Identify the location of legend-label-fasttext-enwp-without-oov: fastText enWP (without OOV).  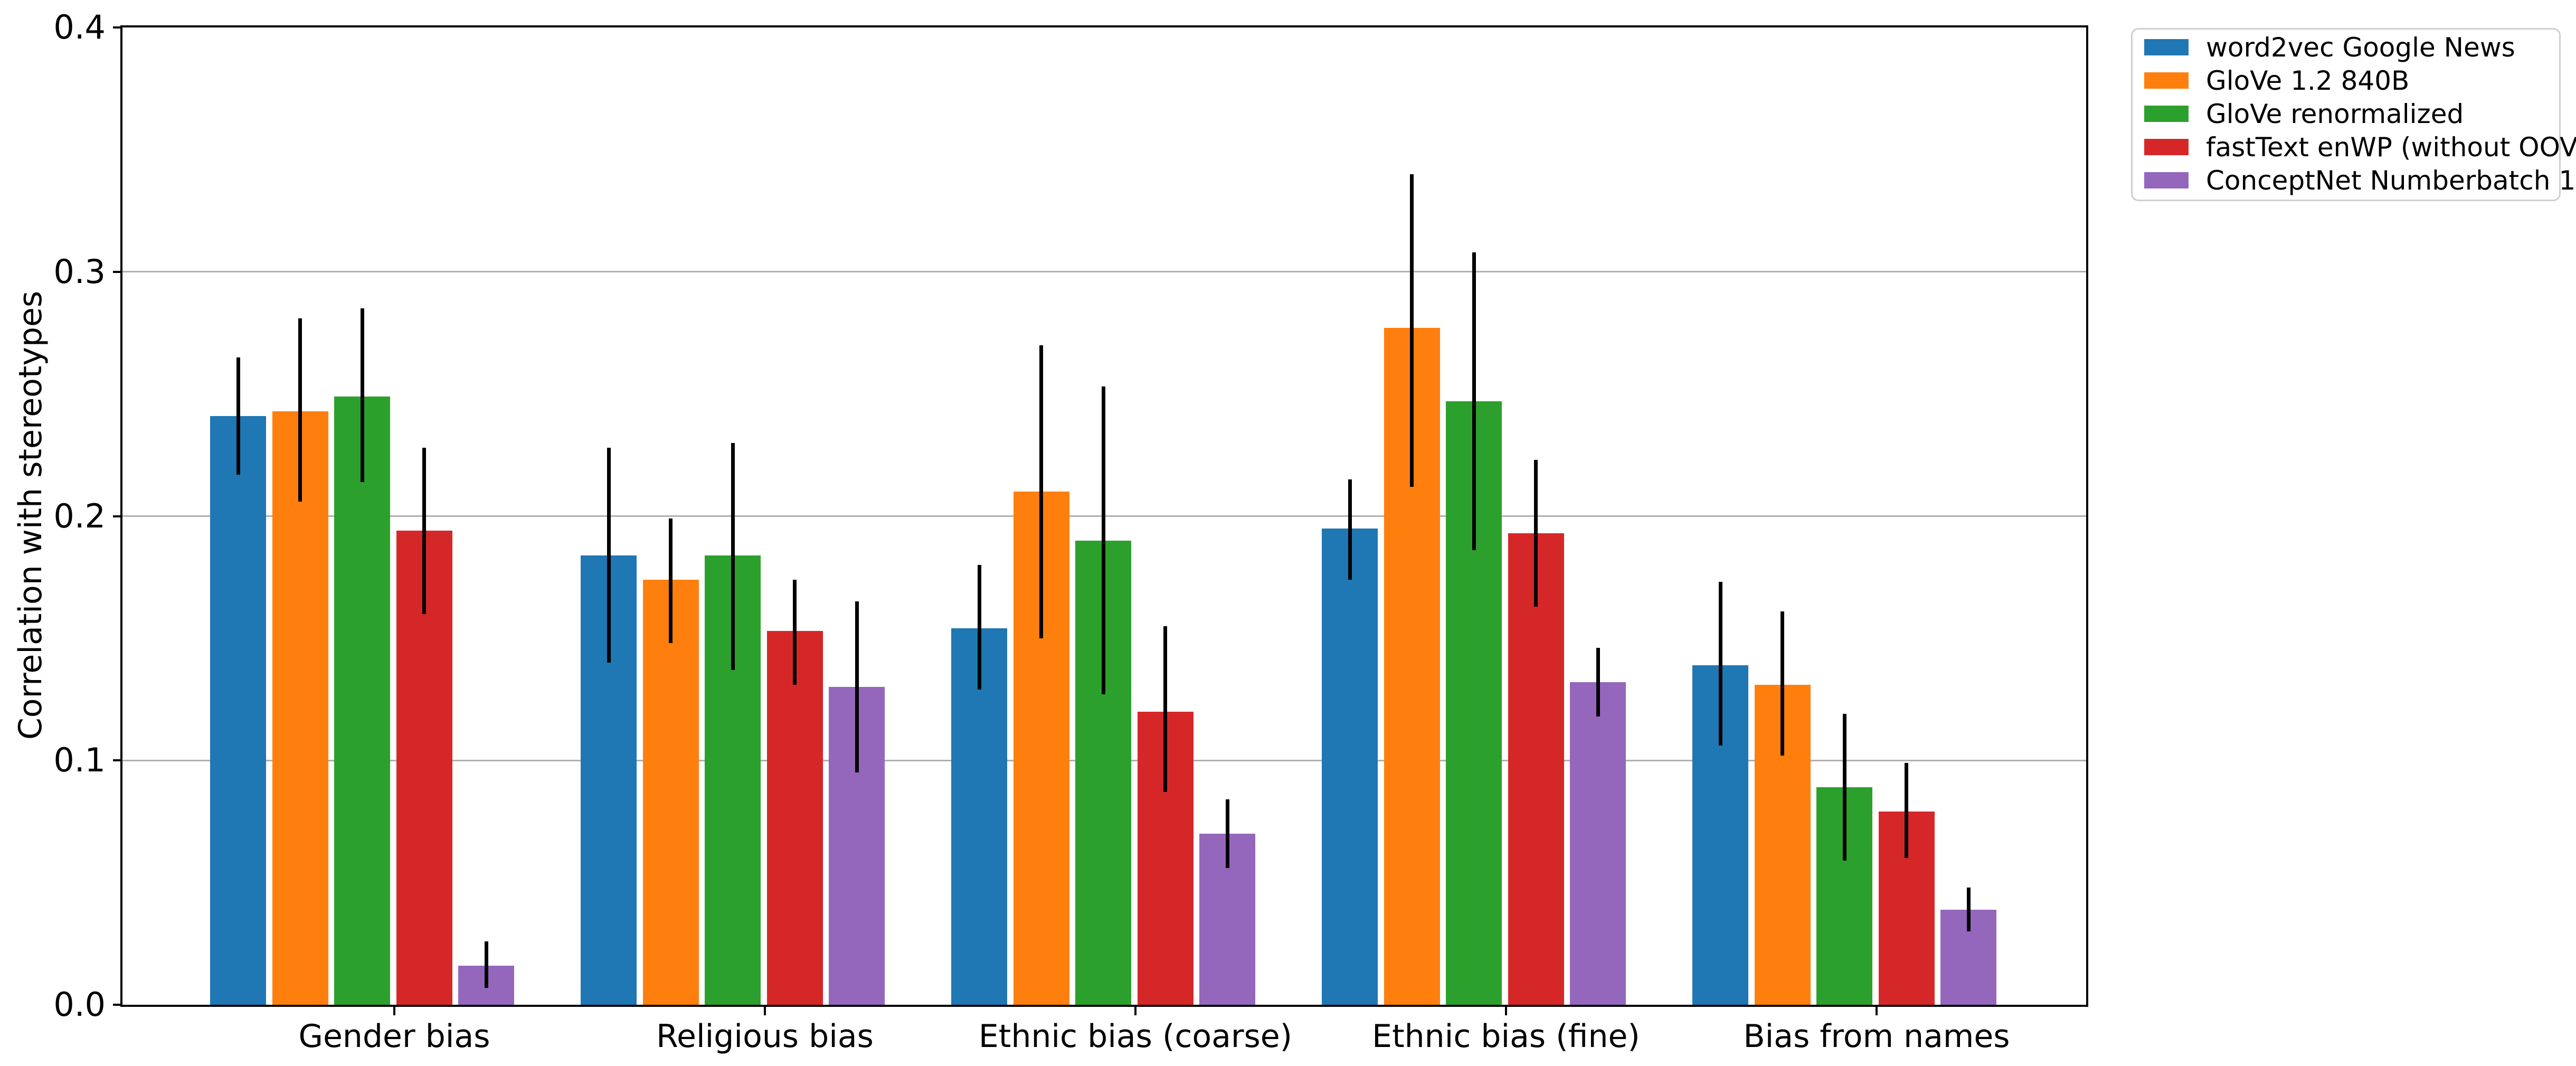
(2391, 147).